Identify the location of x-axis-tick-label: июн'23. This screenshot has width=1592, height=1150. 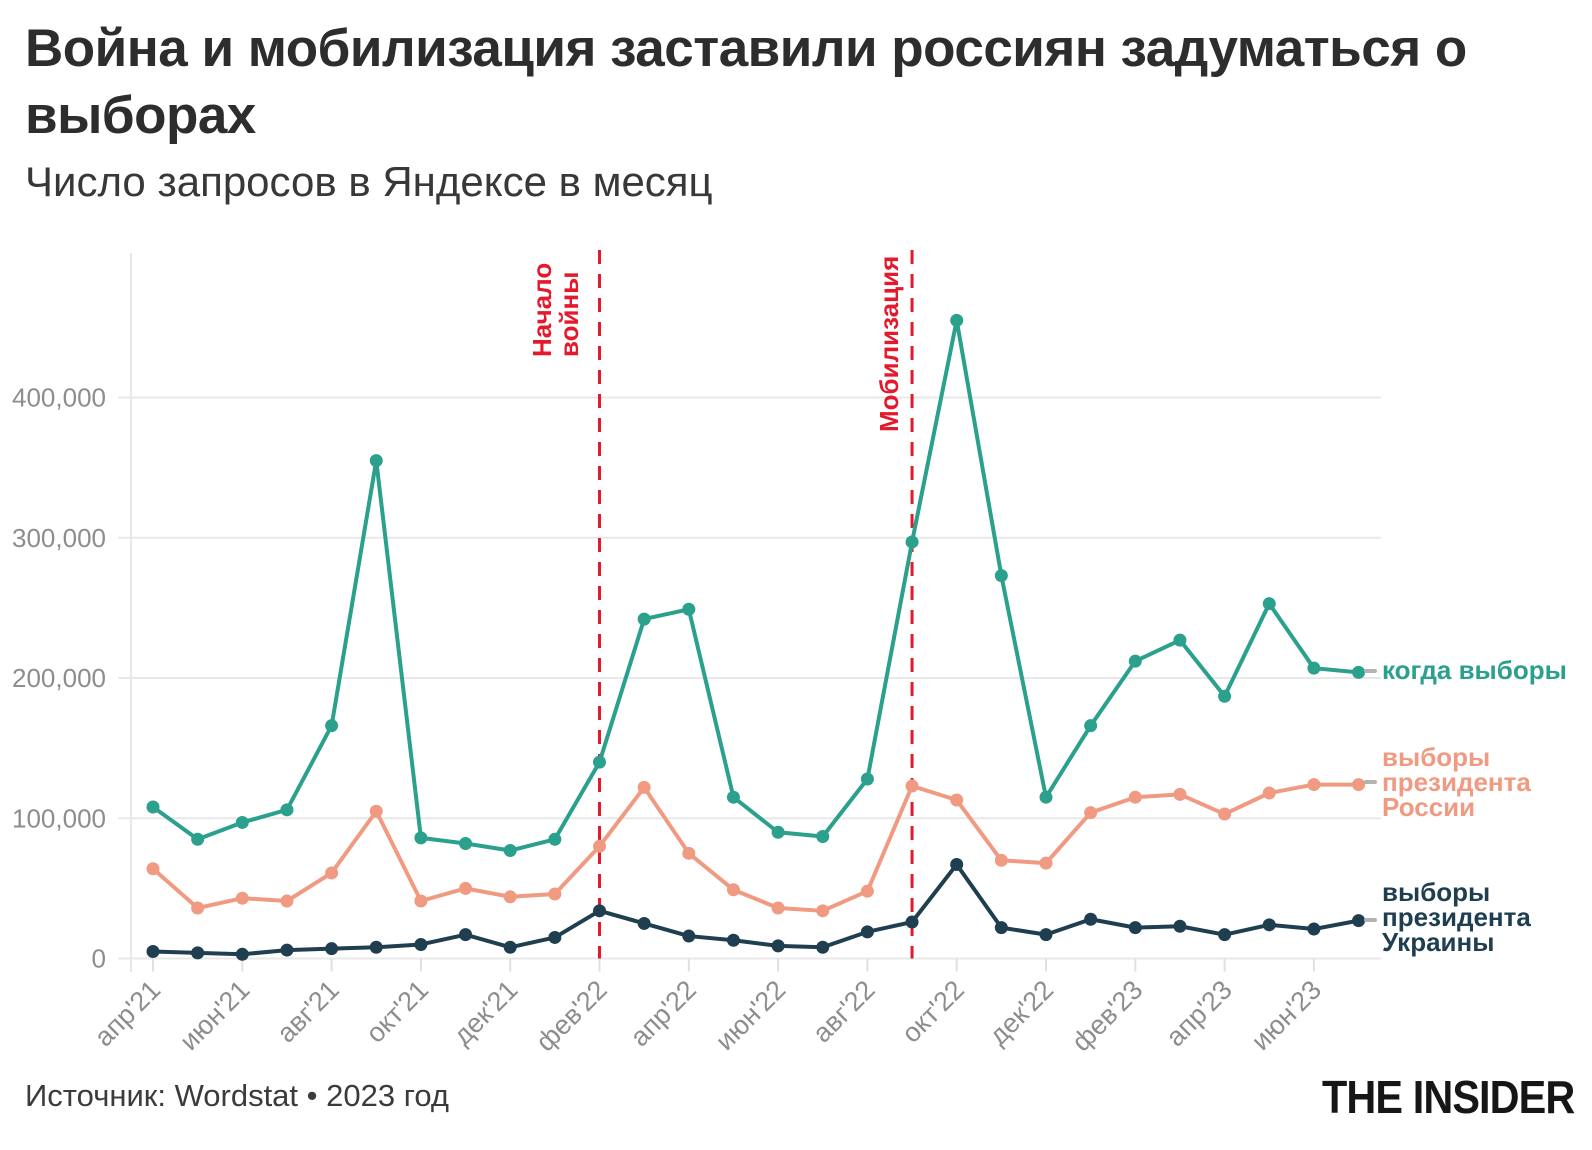
(1287, 1016).